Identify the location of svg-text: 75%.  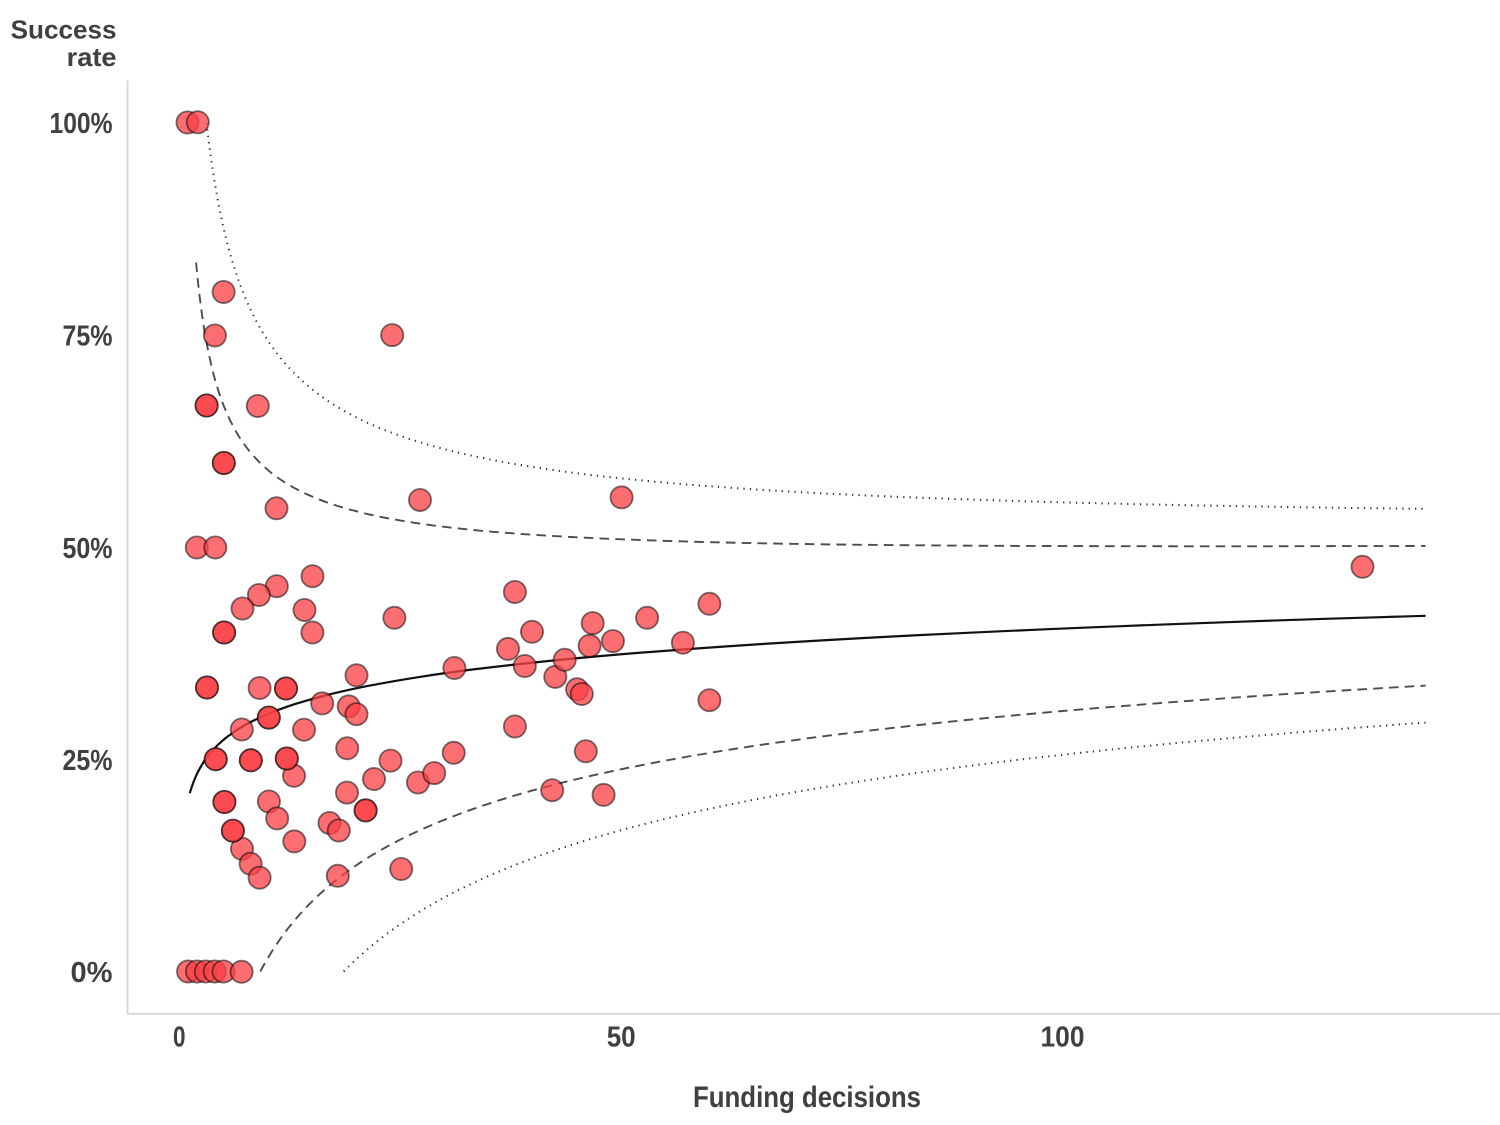
(88, 337).